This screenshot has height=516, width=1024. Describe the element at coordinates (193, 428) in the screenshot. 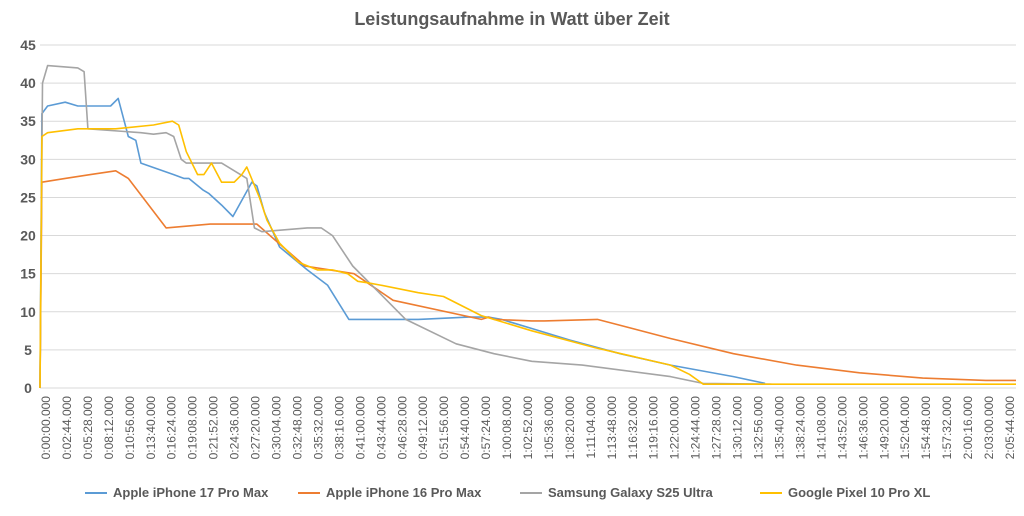

I see `x-tick-label: 0:19:08.000` at that location.